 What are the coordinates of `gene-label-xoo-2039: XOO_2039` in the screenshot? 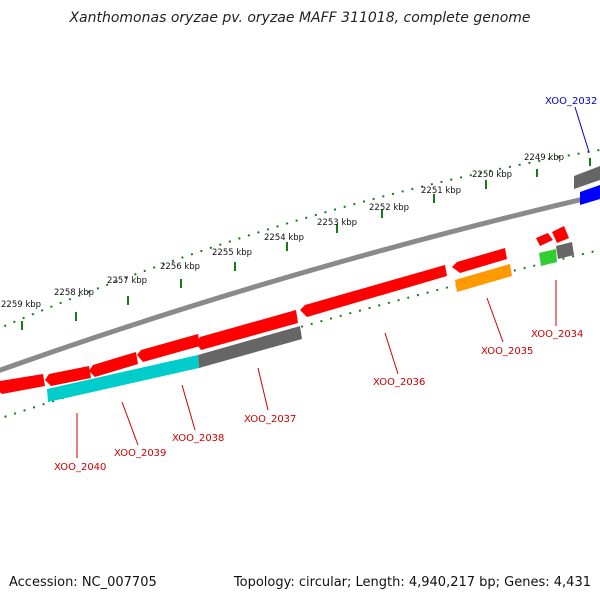 It's located at (140, 453).